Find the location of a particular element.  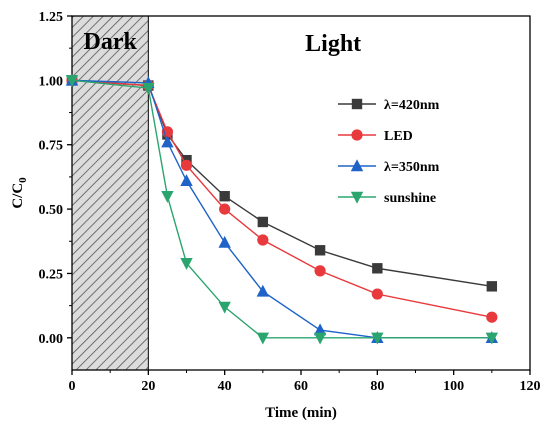

legend-label: λ=420nm is located at coordinates (412, 105).